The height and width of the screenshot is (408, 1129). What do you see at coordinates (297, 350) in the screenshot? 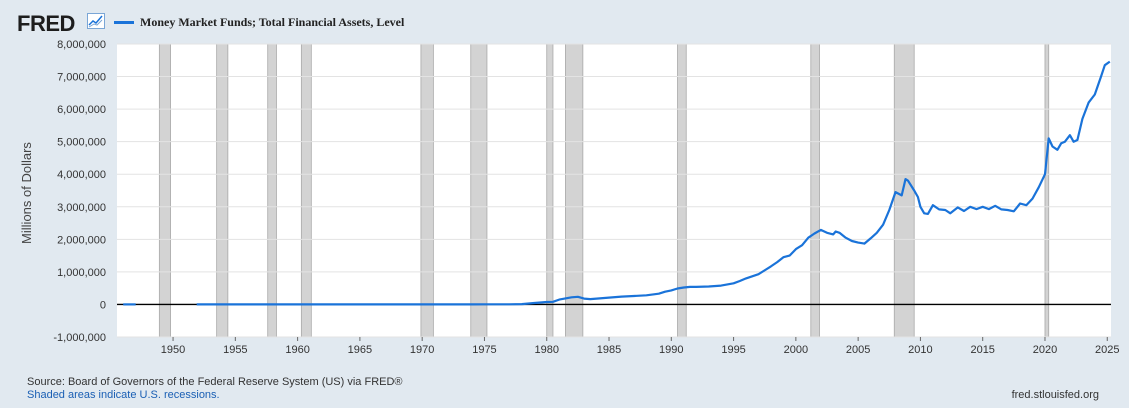
I see `x-tick-label: 1960` at bounding box center [297, 350].